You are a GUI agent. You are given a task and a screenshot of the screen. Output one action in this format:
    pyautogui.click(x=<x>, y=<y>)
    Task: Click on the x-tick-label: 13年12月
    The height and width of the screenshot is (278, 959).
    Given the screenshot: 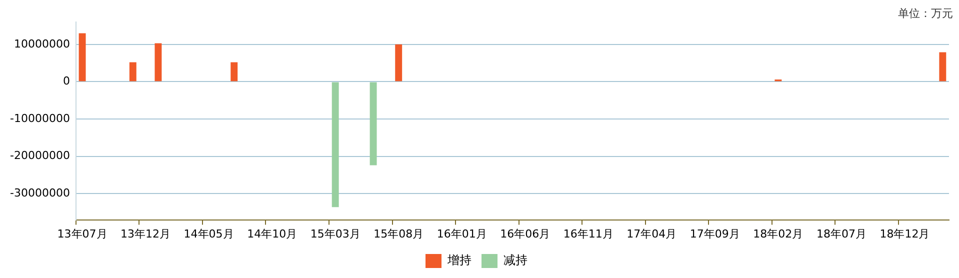 What is the action you would take?
    pyautogui.click(x=145, y=233)
    